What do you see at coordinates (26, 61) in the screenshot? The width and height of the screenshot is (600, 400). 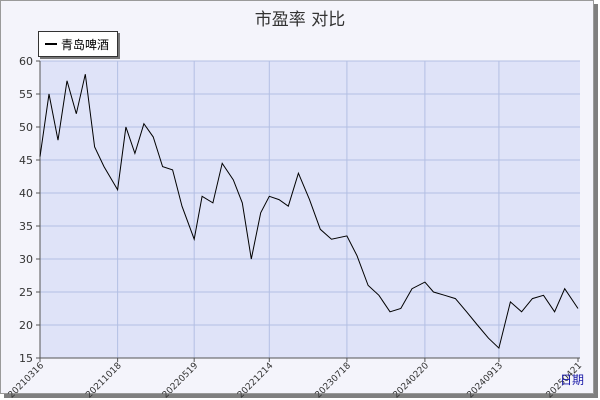 I see `y-tick-label: 60` at bounding box center [26, 61].